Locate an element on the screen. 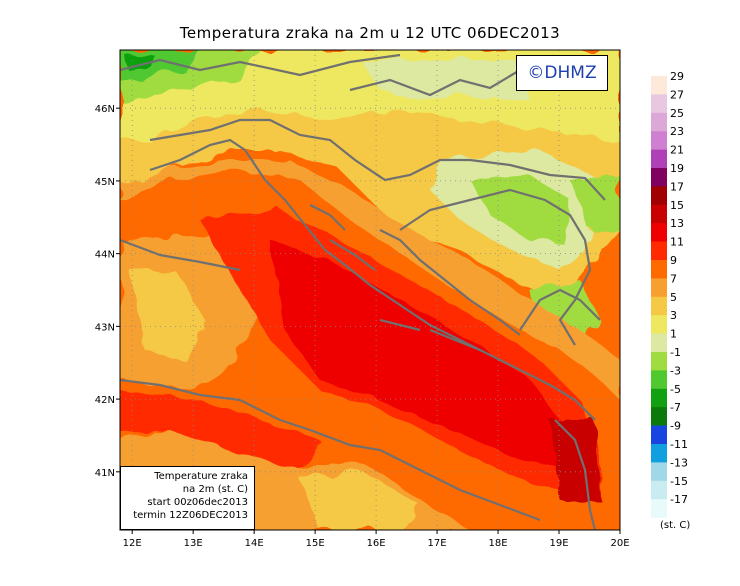 The image size is (740, 586). lat-label: 41N is located at coordinates (105, 473).